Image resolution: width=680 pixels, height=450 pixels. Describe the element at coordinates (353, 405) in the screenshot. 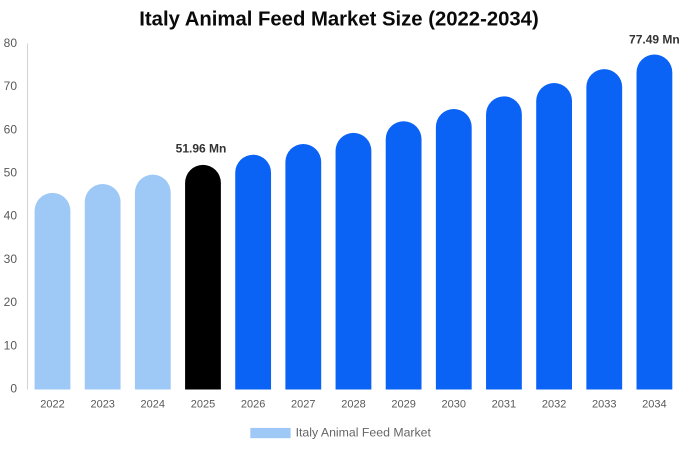

I see `svg-text: 2028` at that location.